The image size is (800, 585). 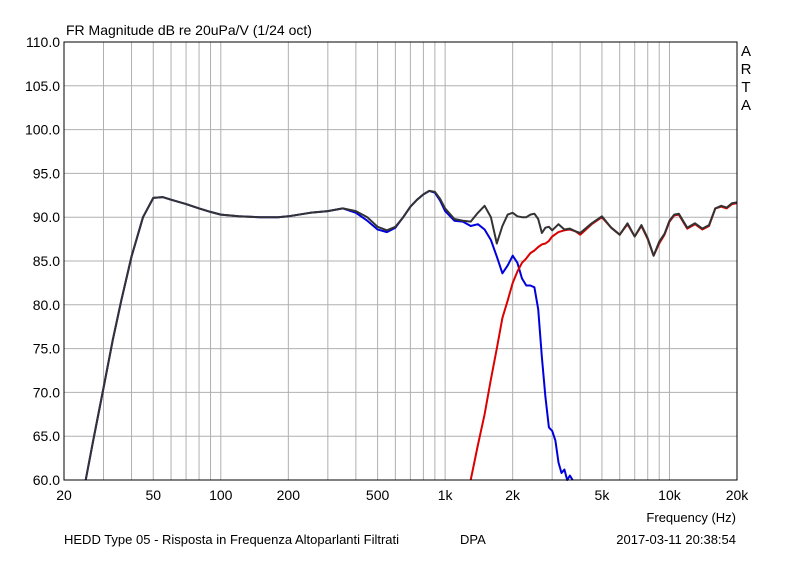 What do you see at coordinates (64, 495) in the screenshot?
I see `x-tick-label: 20` at bounding box center [64, 495].